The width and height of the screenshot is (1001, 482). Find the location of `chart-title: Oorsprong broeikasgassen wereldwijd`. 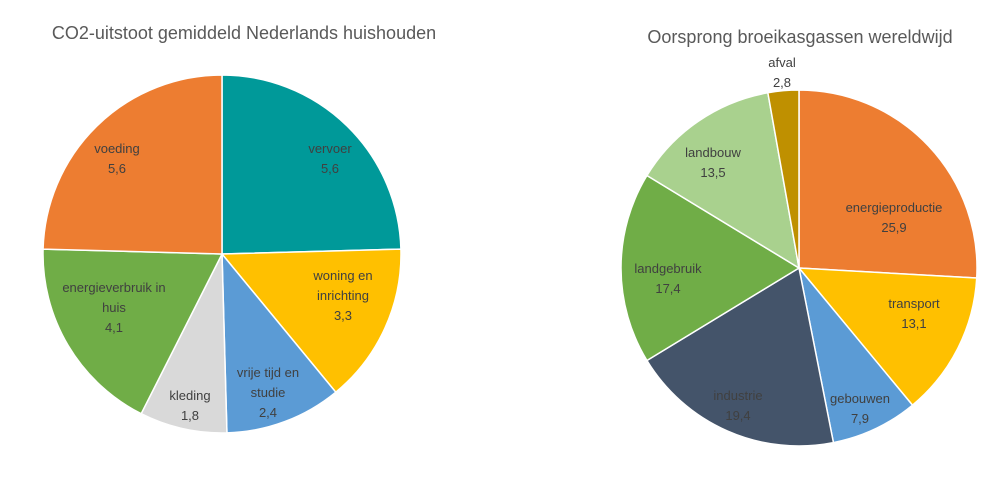

chart-title: Oorsprong broeikasgassen wereldwijd is located at coordinates (799, 37).